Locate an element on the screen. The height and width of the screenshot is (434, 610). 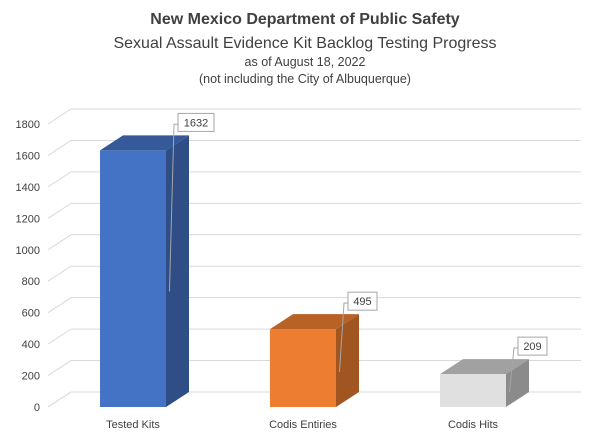
x-category-label: Codis Entiries is located at coordinates (303, 425).